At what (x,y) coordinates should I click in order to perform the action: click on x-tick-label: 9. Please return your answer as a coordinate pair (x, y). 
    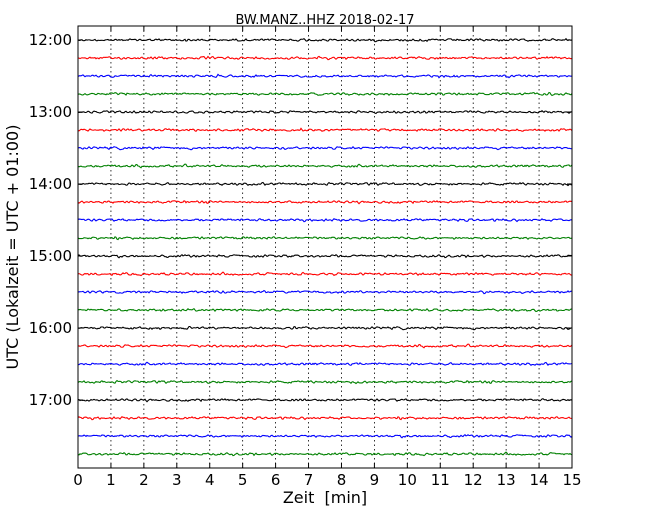
    Looking at the image, I should click on (375, 480).